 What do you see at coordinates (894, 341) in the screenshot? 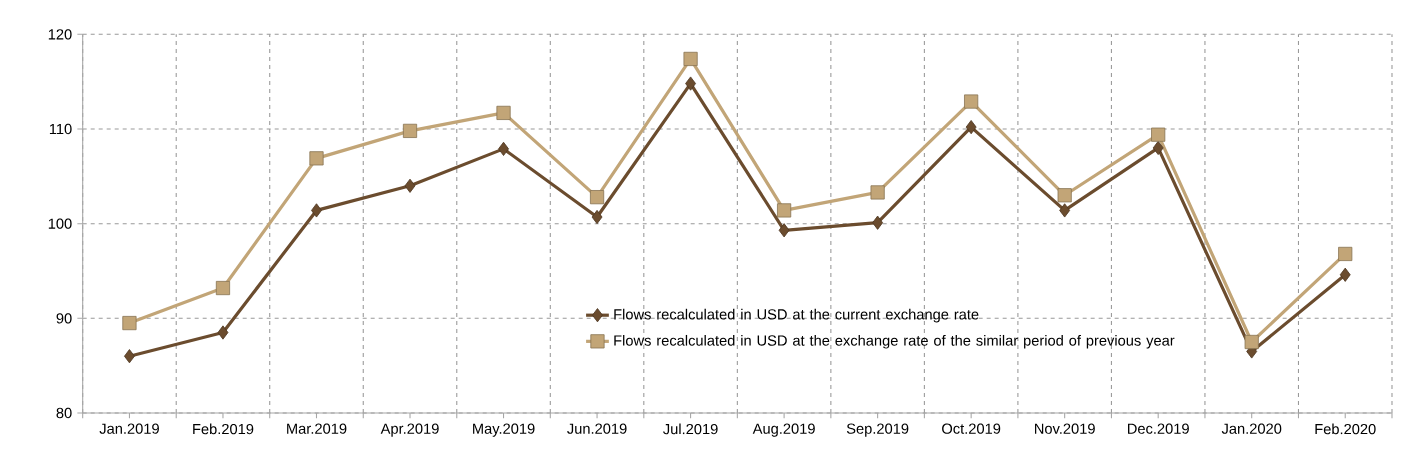
I see `legend-label: Flows recalculated in USD at the exchange rate of the similar period of previous year` at bounding box center [894, 341].